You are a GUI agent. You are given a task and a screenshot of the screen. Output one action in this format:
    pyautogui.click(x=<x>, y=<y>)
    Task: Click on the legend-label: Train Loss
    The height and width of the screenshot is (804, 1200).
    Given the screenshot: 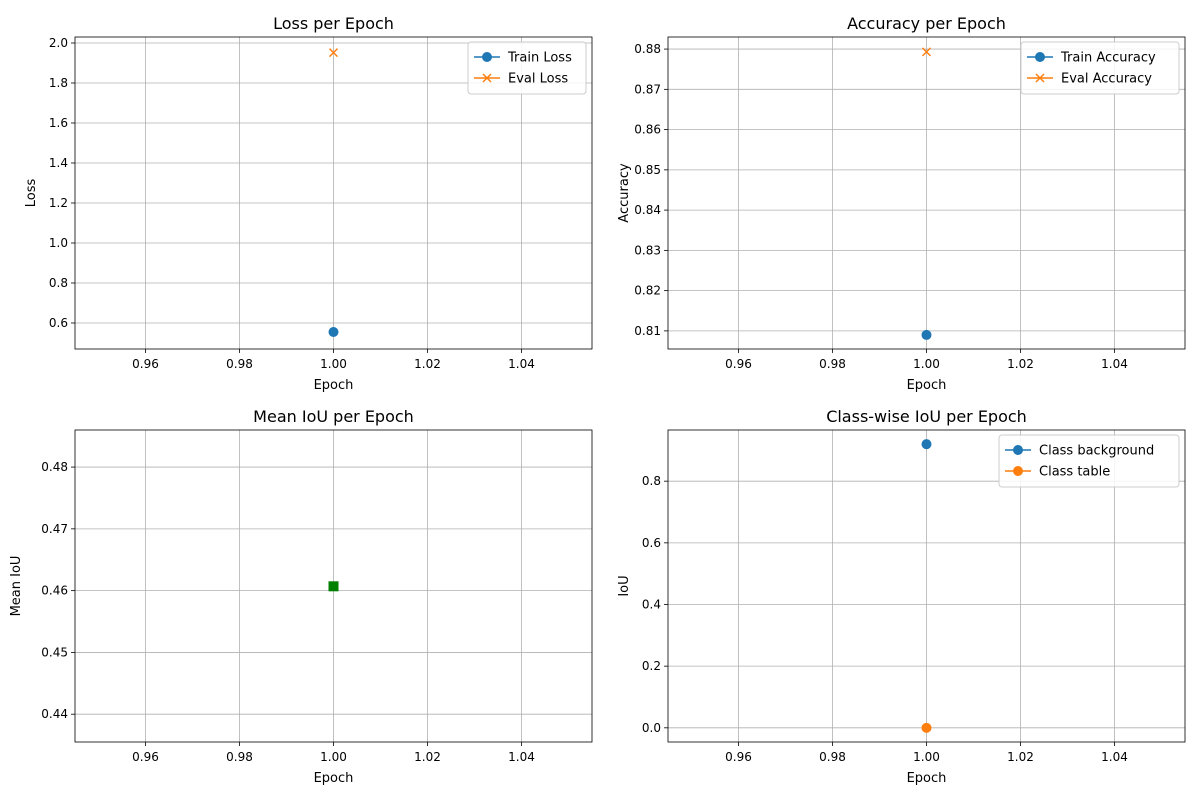 What is the action you would take?
    pyautogui.click(x=539, y=58)
    